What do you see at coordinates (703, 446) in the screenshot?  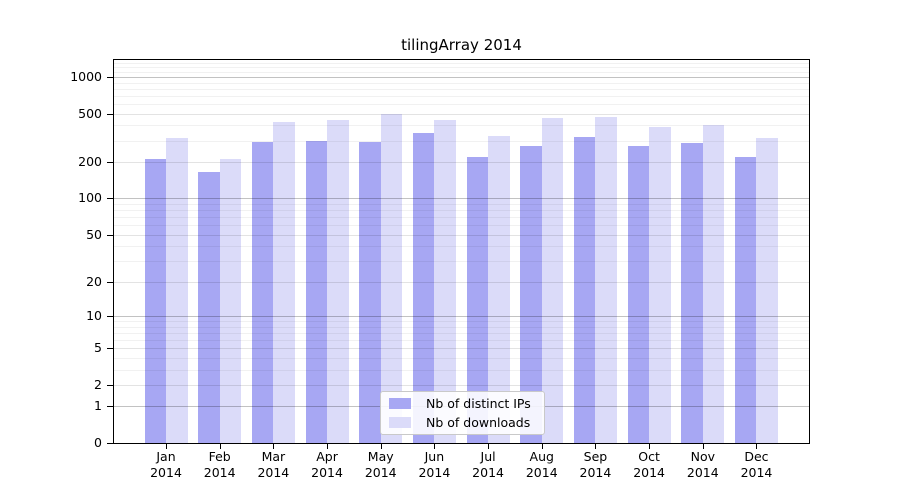 I see `x-axis-tick-nov` at bounding box center [703, 446].